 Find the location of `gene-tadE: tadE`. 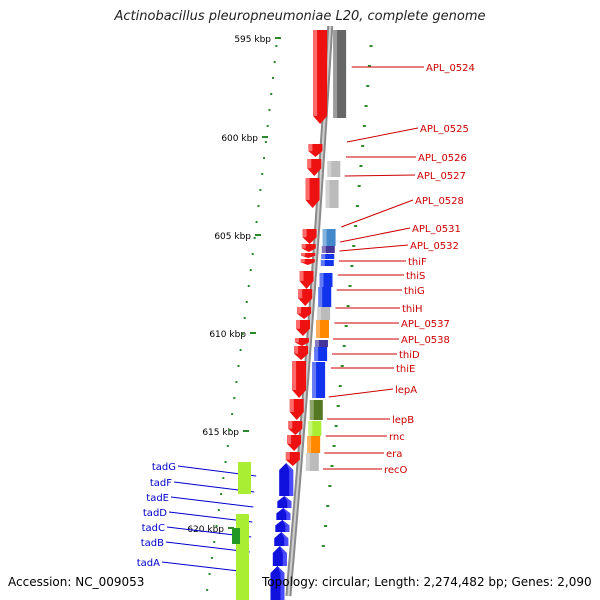

gene-tadE: tadE is located at coordinates (218, 506).